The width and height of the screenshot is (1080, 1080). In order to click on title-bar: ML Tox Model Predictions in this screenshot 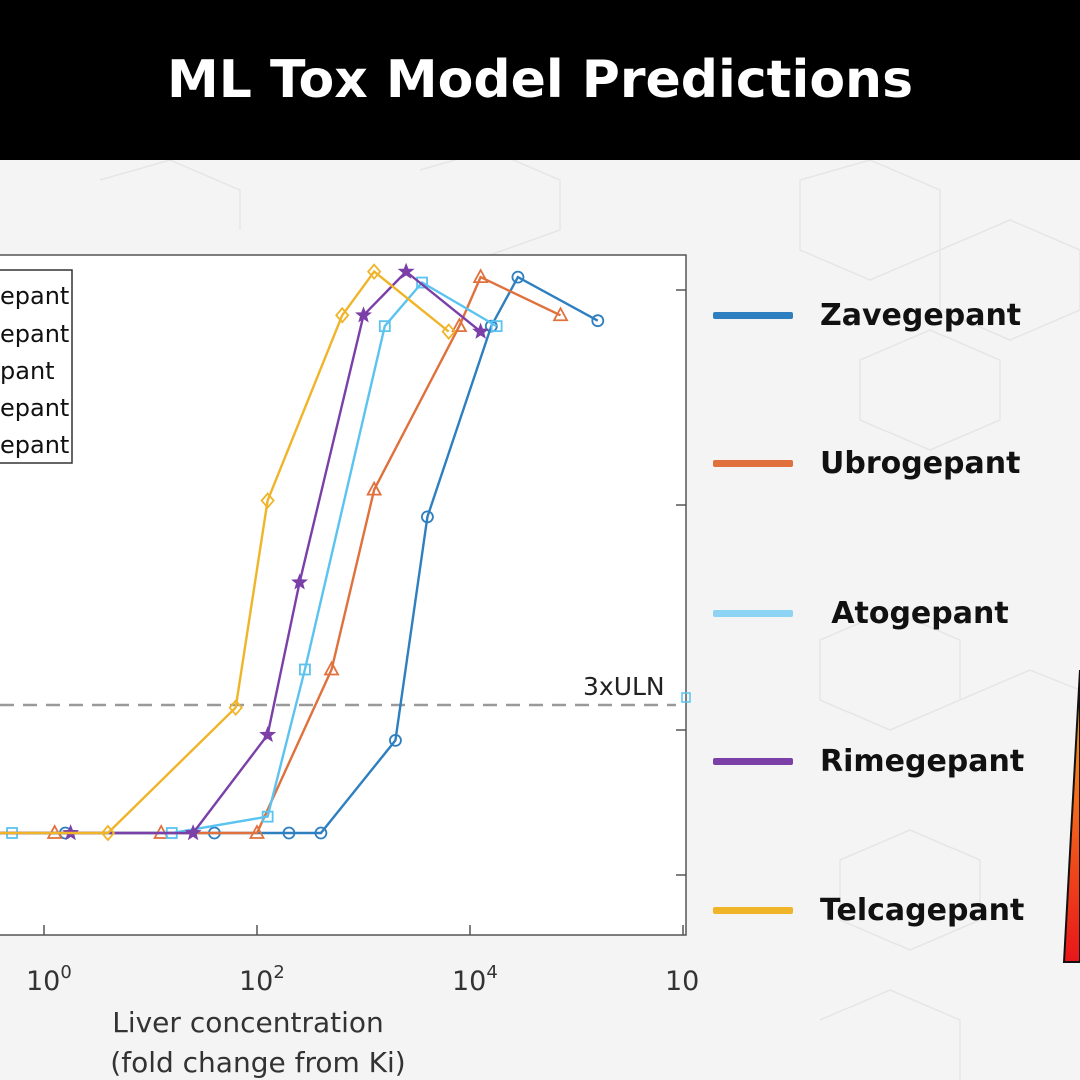, I will do `click(540, 80)`.